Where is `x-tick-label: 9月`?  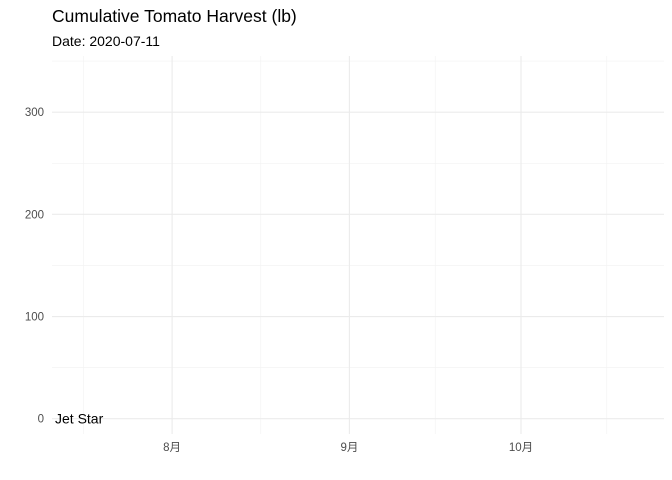 x-tick-label: 9月 is located at coordinates (349, 448).